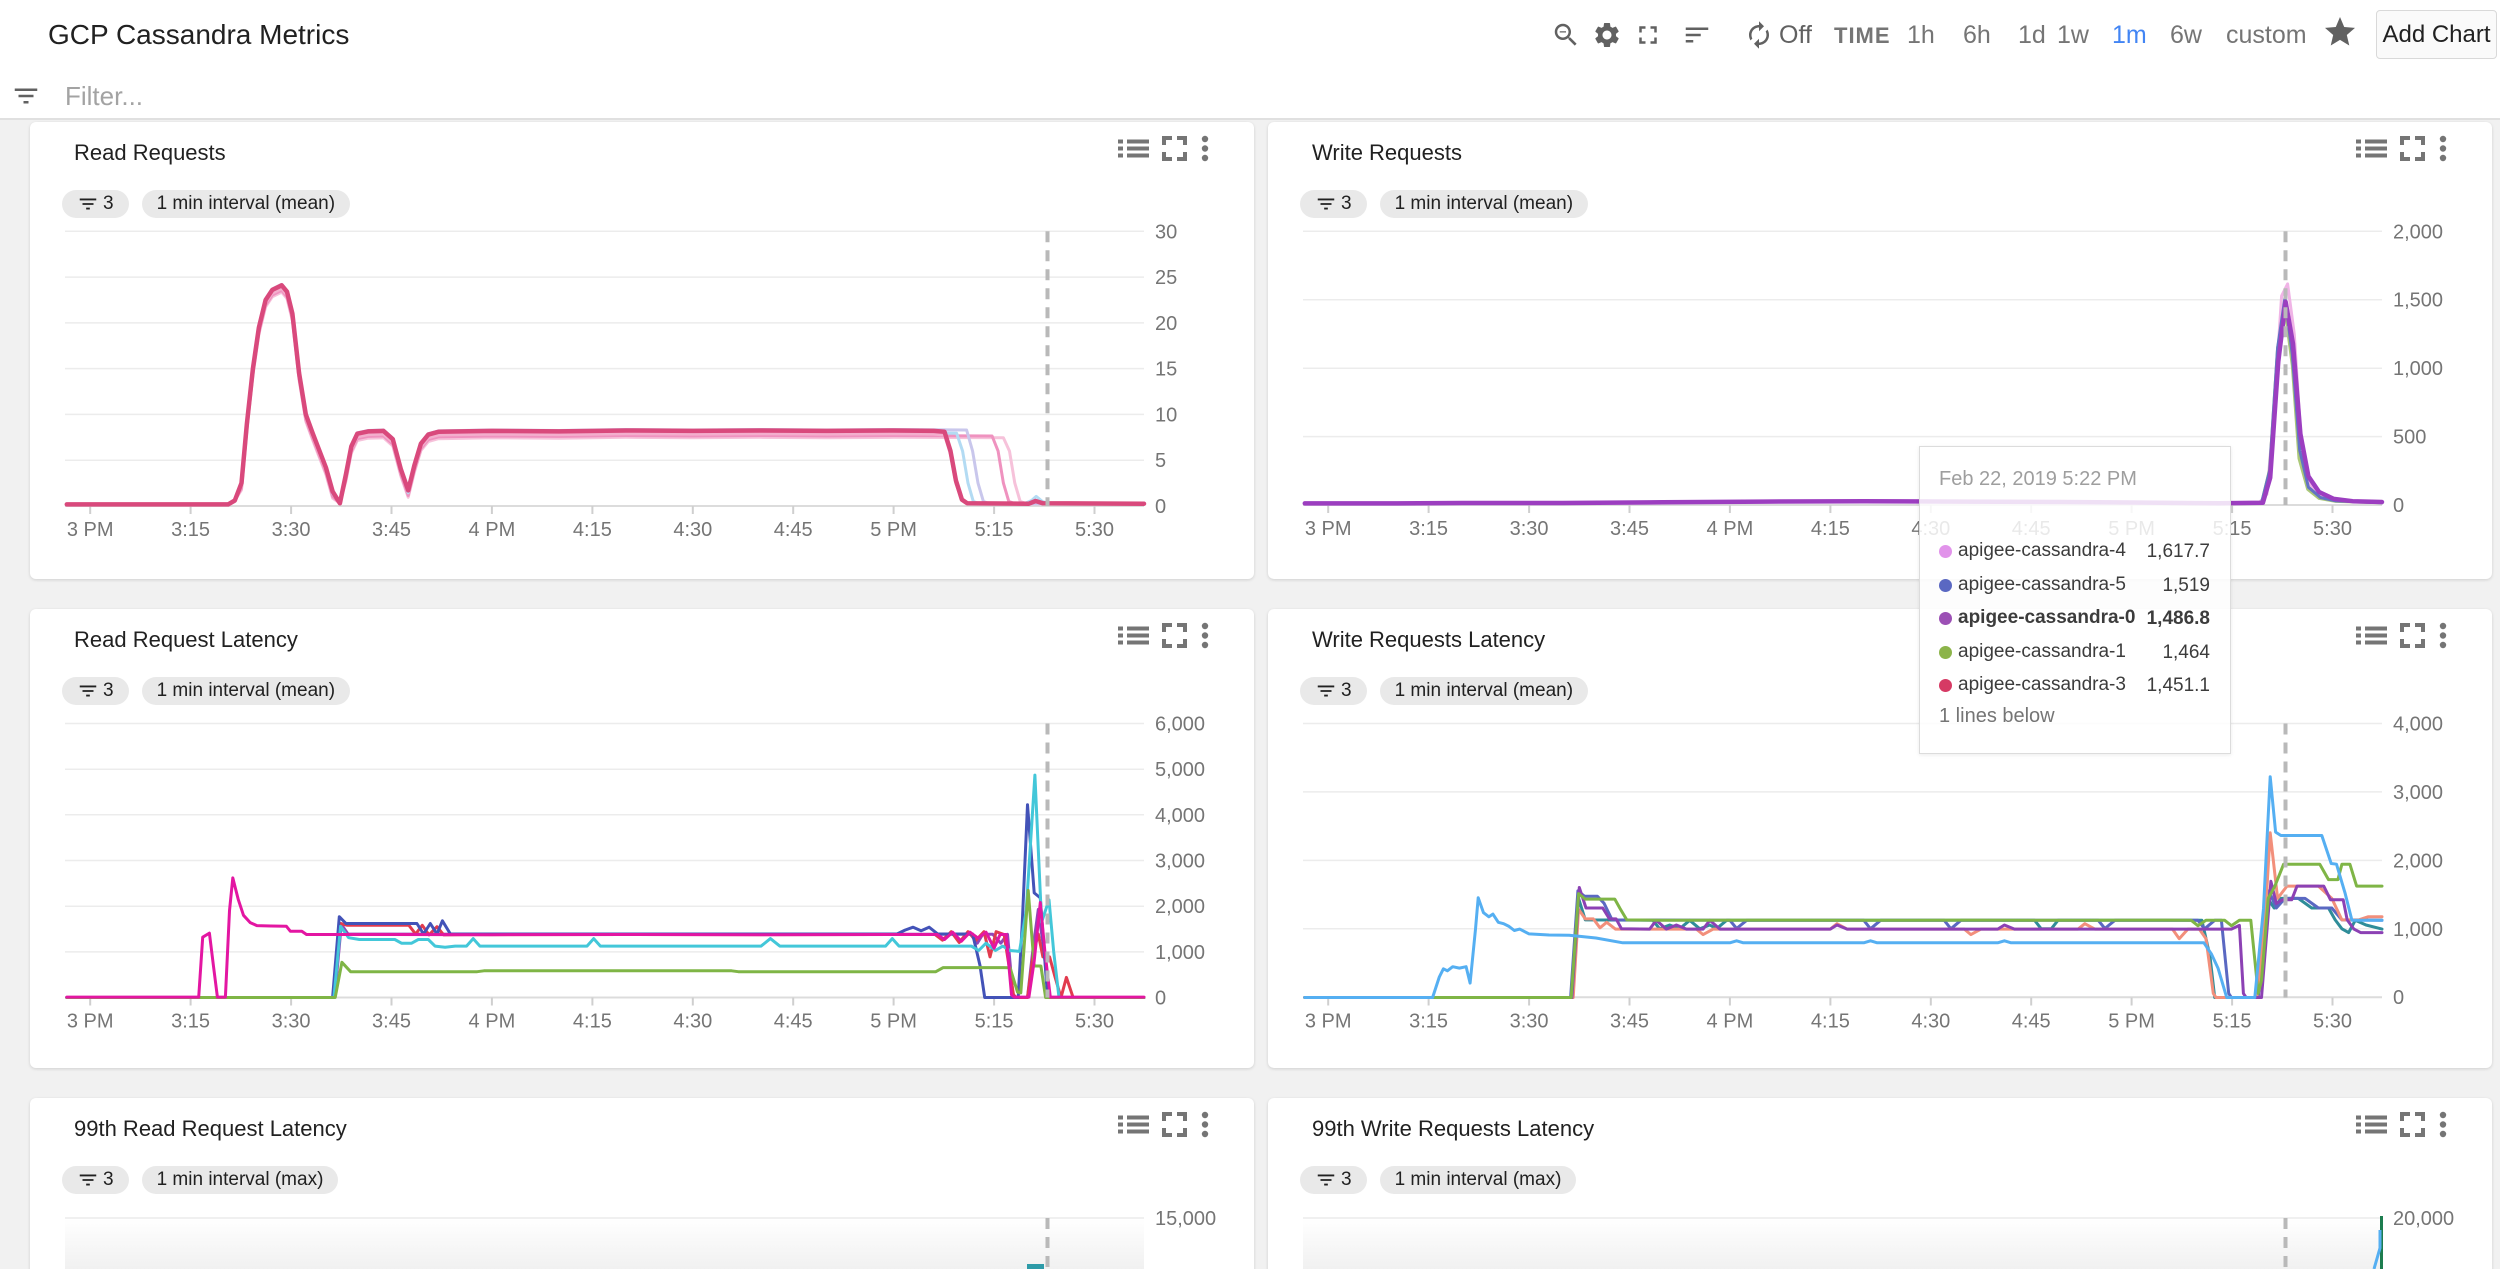  Describe the element at coordinates (1180, 770) in the screenshot. I see `svg-text: 5,000` at that location.